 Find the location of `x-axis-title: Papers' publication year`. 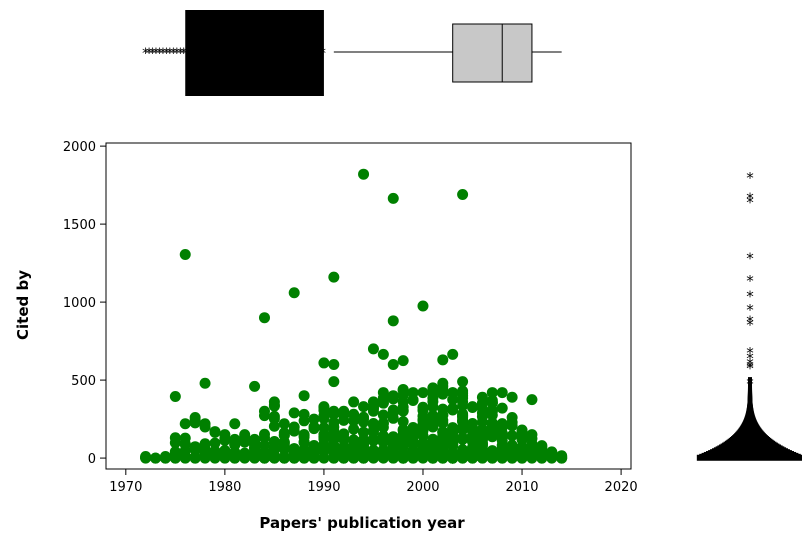

x-axis-title: Papers' publication year is located at coordinates (362, 523).